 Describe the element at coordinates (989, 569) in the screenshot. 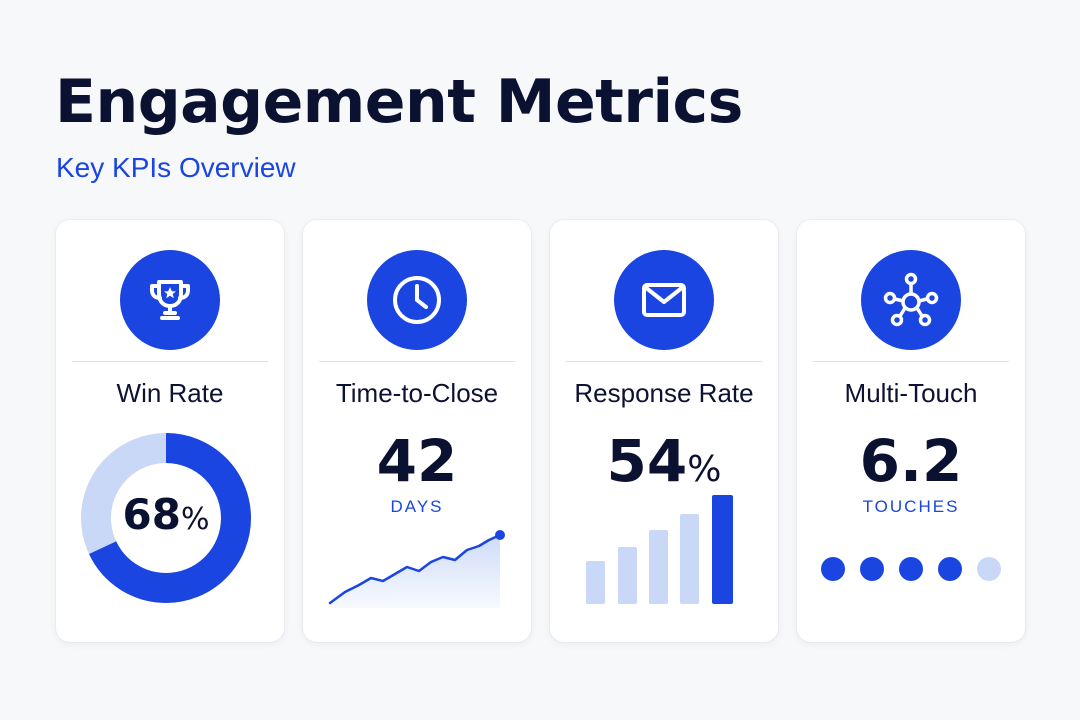

I see `touch-dot-empty` at that location.